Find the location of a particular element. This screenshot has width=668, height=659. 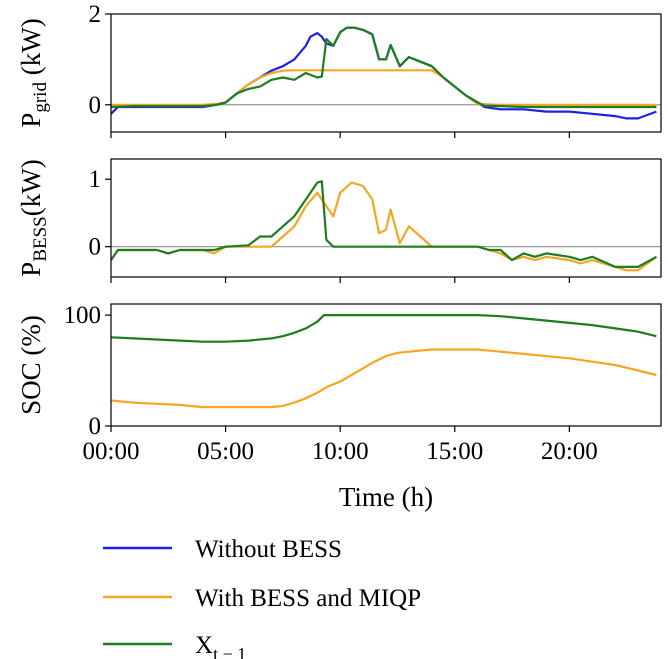

legend: Without BESS With BESS and MIQP Xt − 1 is located at coordinates (262, 597).